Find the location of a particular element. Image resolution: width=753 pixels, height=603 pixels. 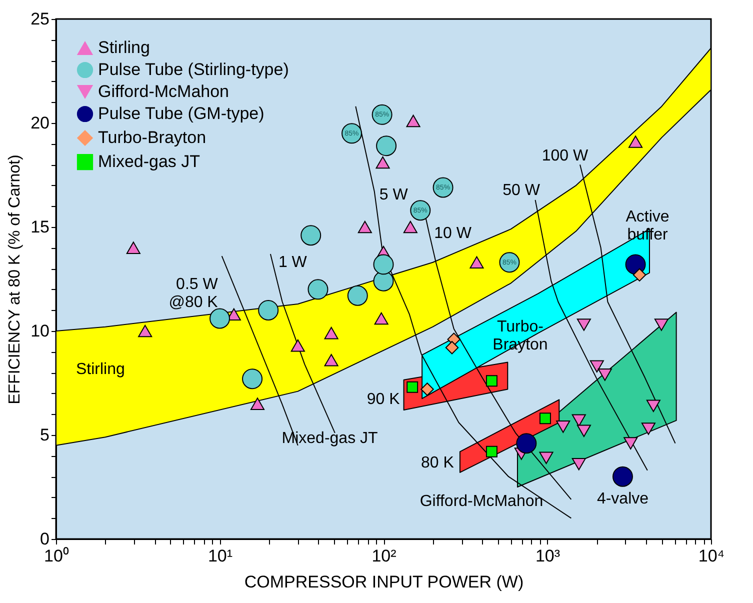

y-tick-label: 15 is located at coordinates (40, 227).